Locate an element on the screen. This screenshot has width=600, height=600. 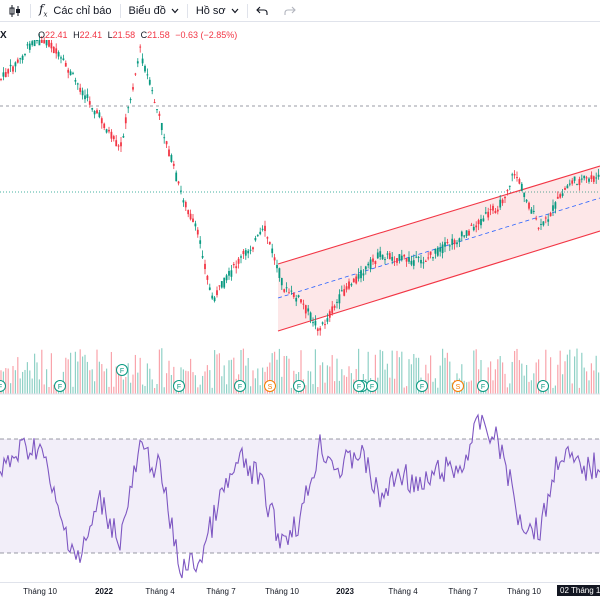
channel-lower-line is located at coordinates (438, 281).